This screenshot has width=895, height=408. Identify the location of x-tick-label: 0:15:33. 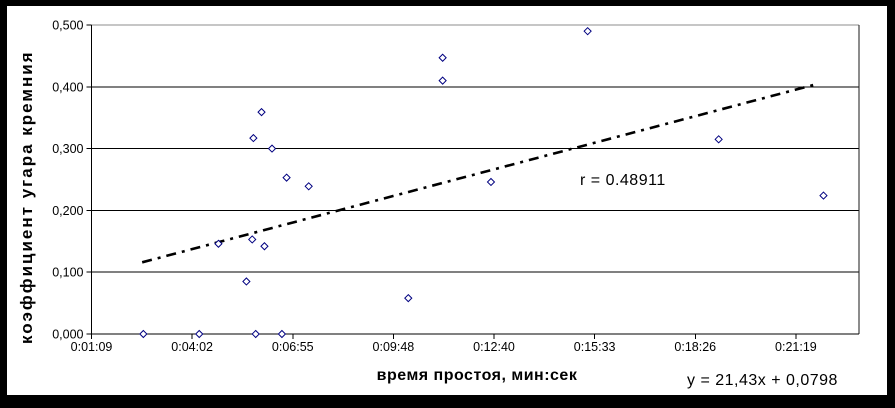
(595, 347).